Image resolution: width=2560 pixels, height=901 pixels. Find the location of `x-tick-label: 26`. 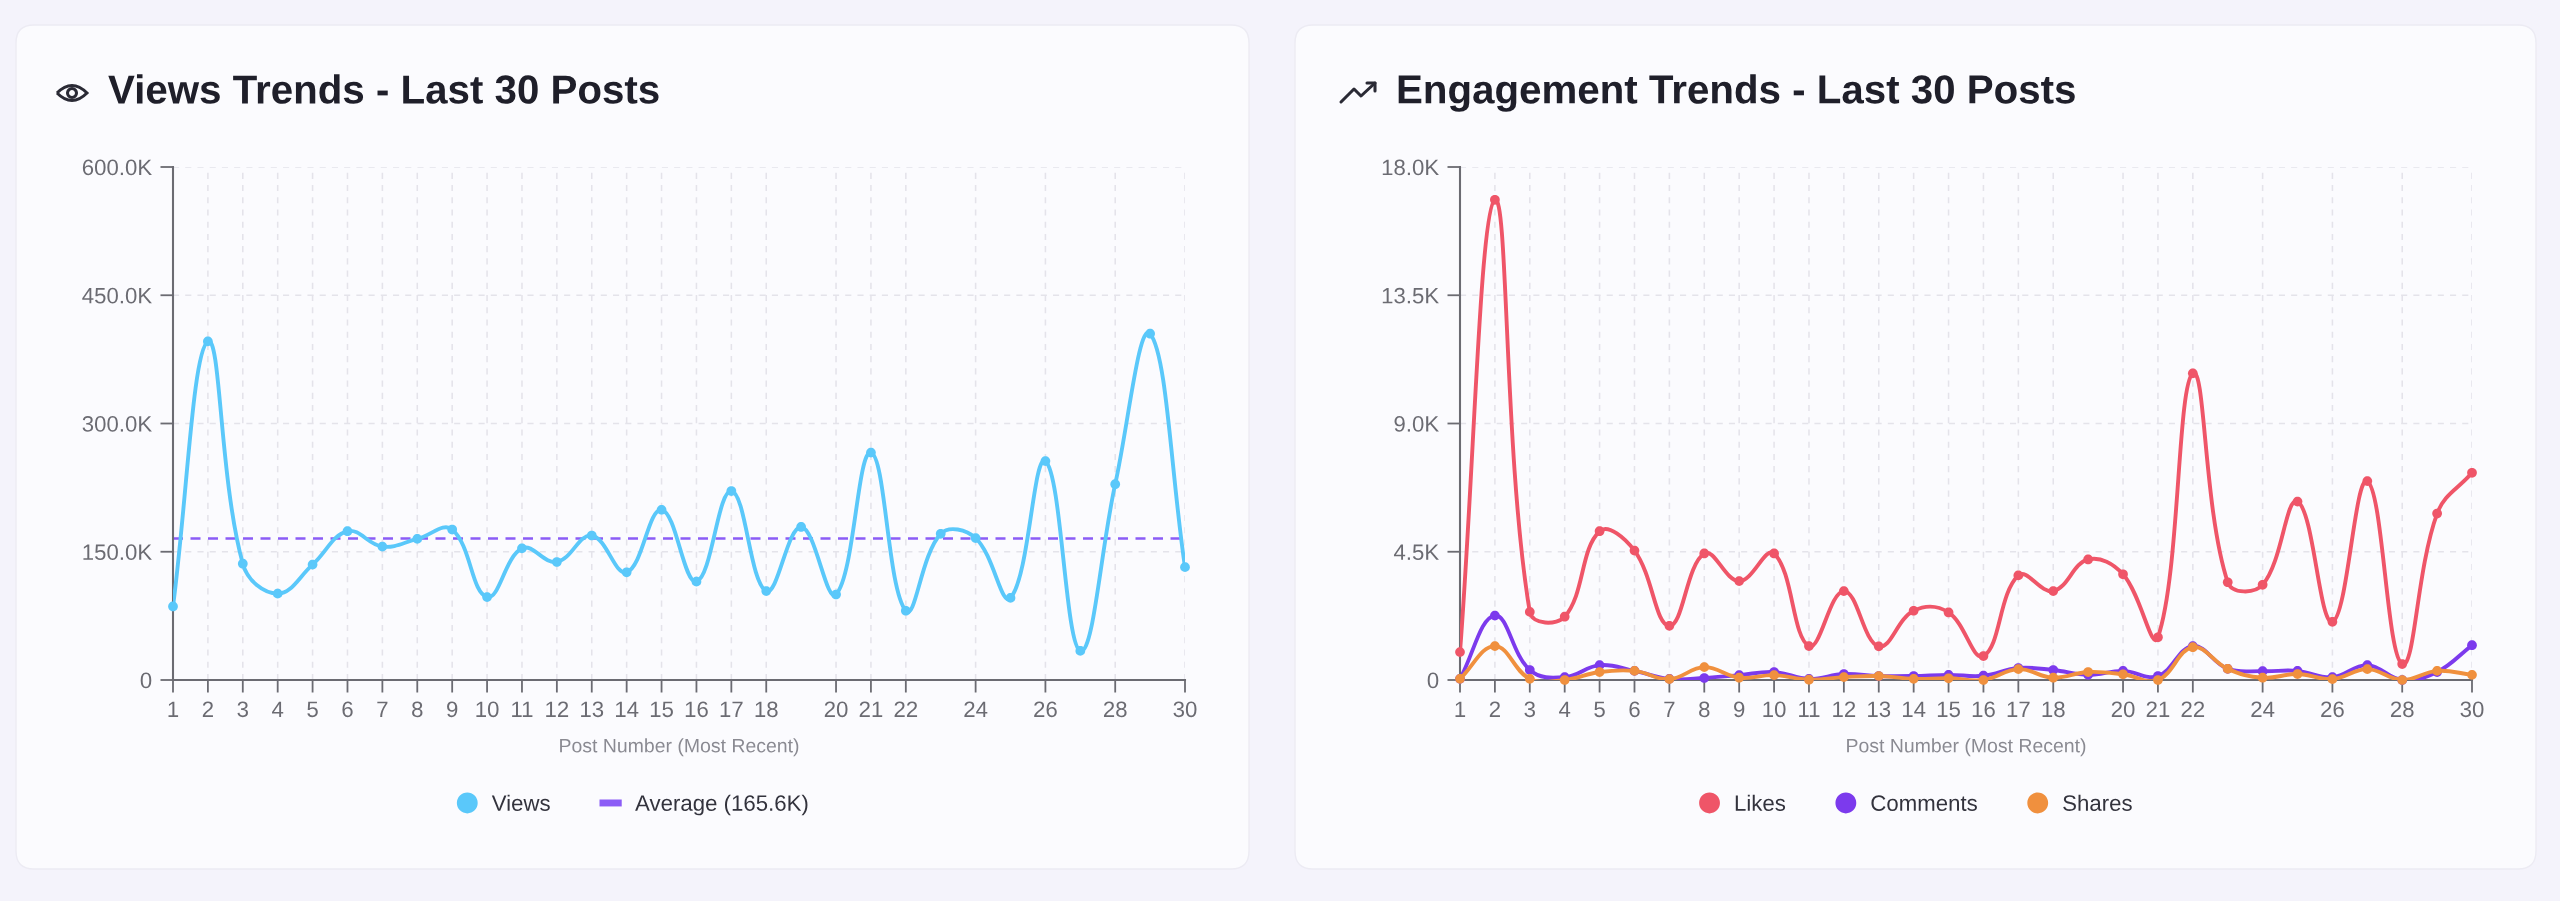

x-tick-label: 26 is located at coordinates (2332, 709).